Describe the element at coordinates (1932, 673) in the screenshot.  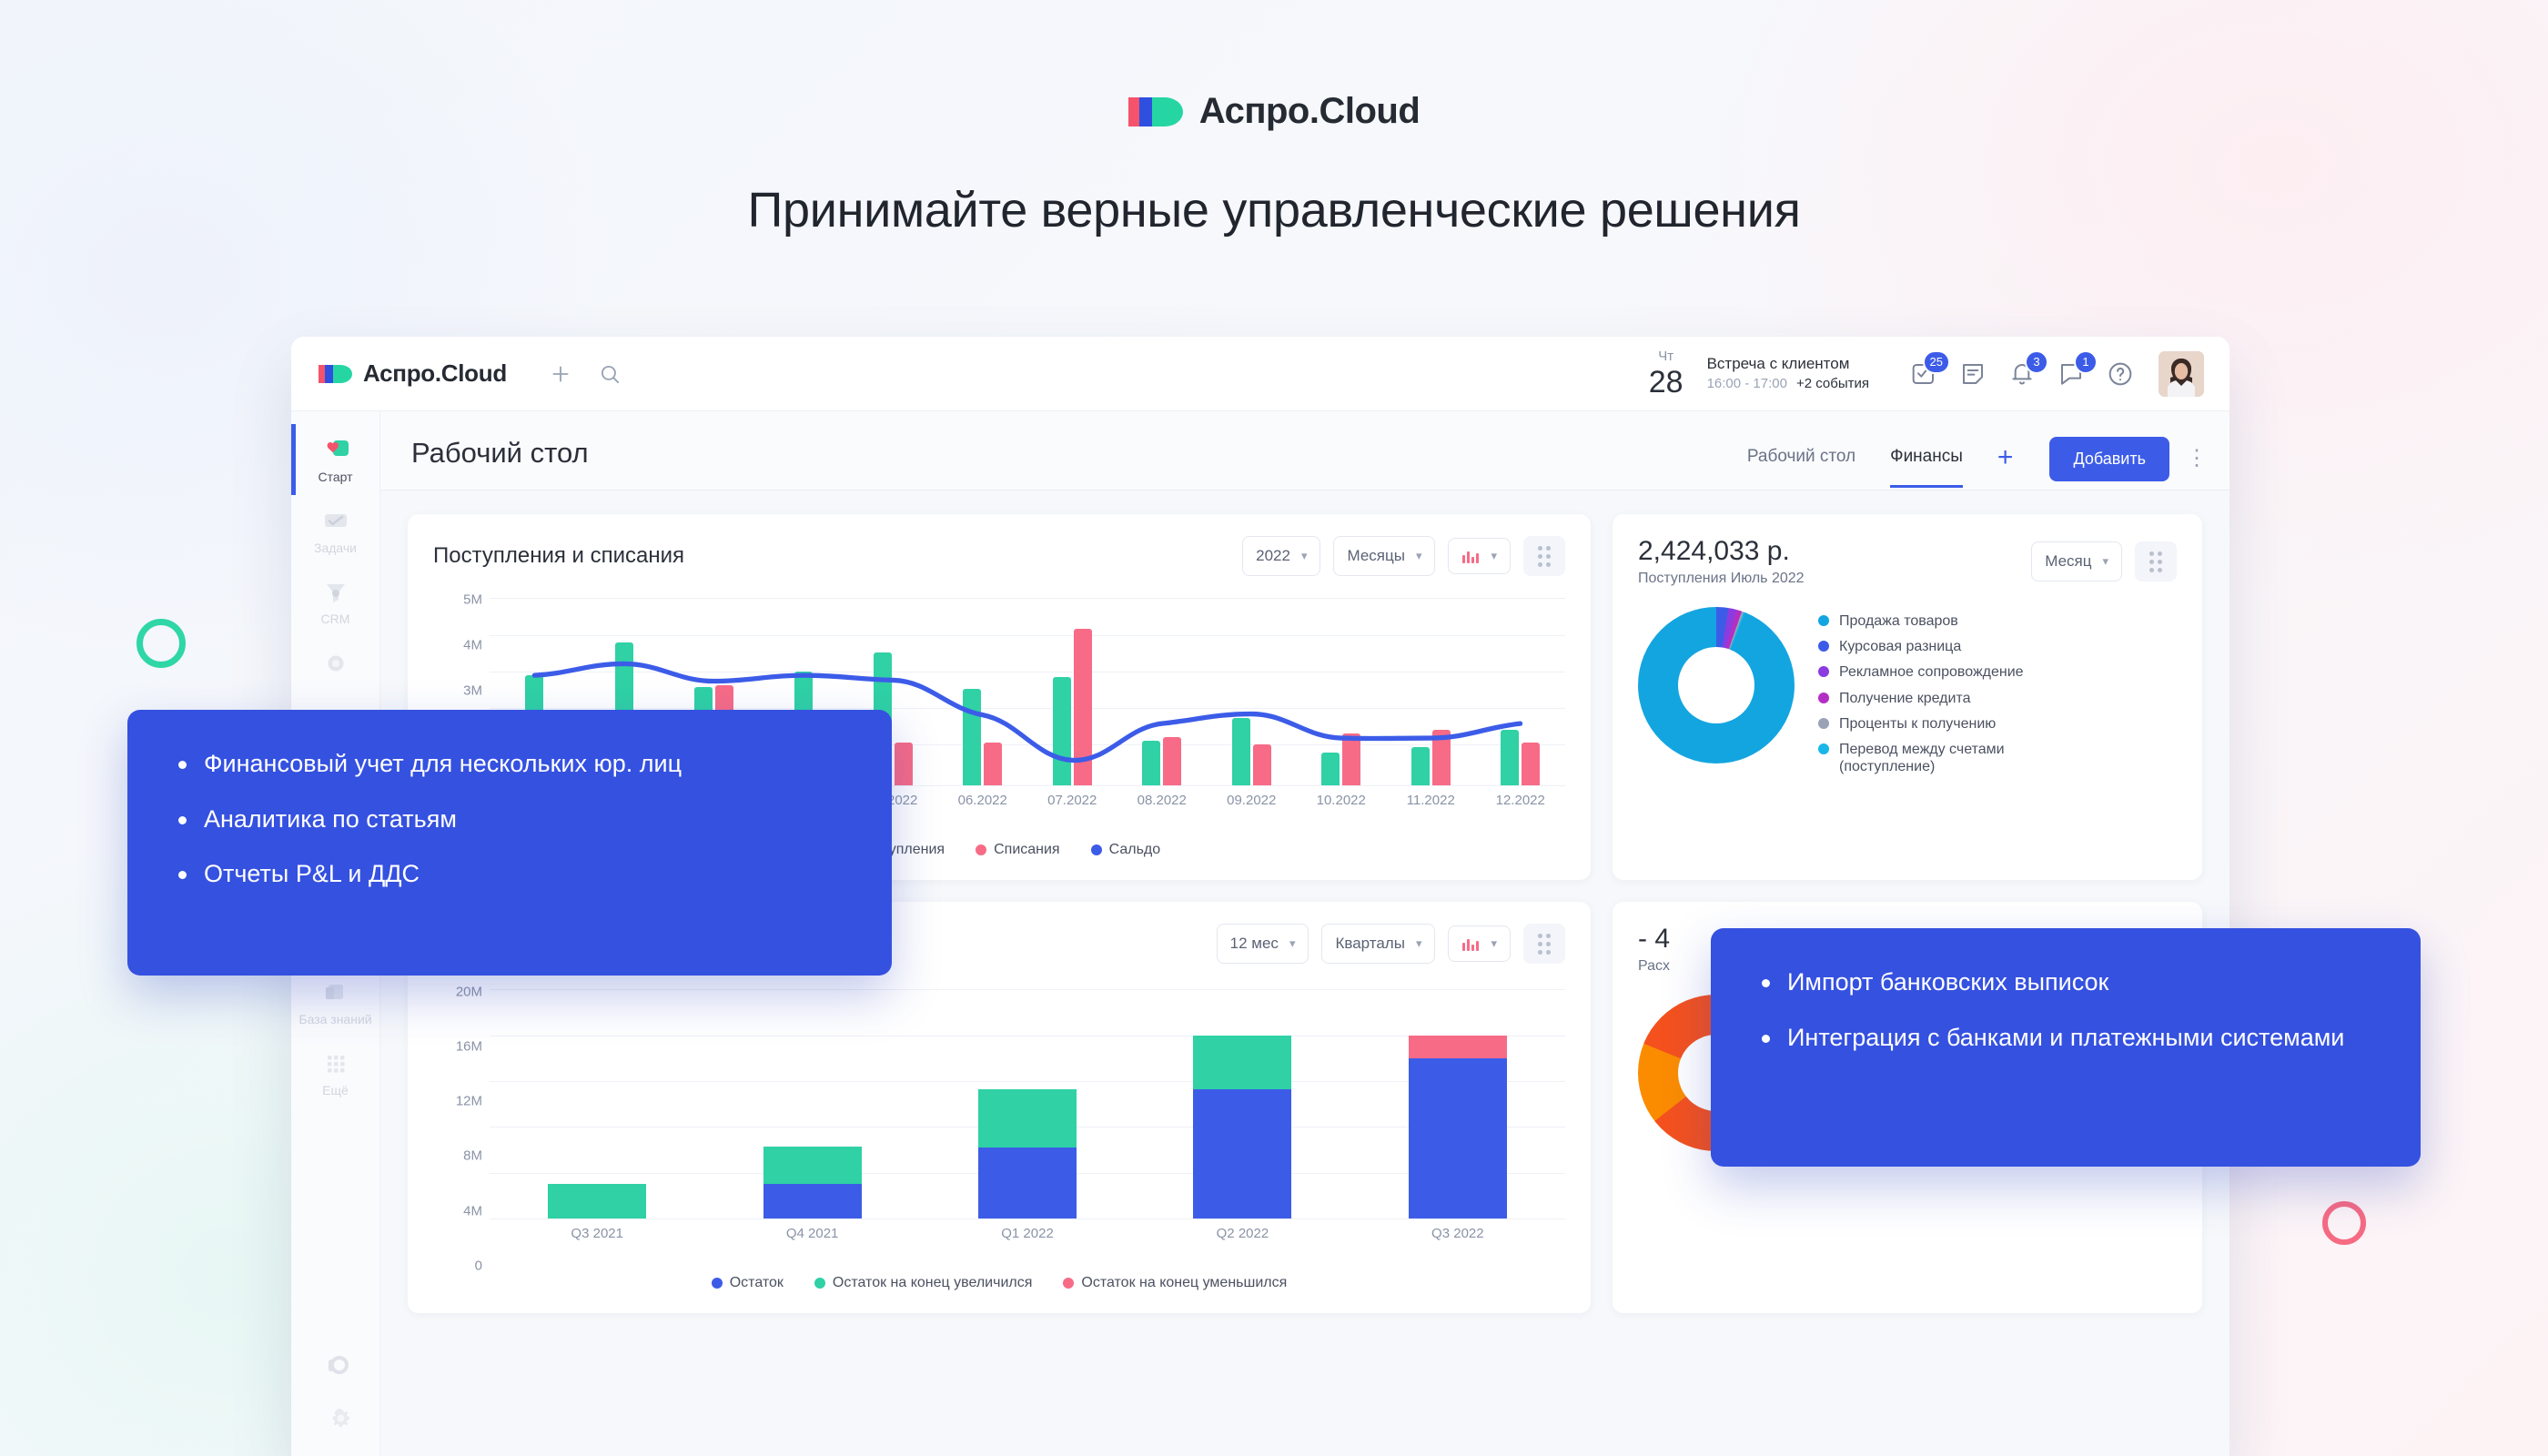
I see `legend-label: Рекламное сопровождение` at that location.